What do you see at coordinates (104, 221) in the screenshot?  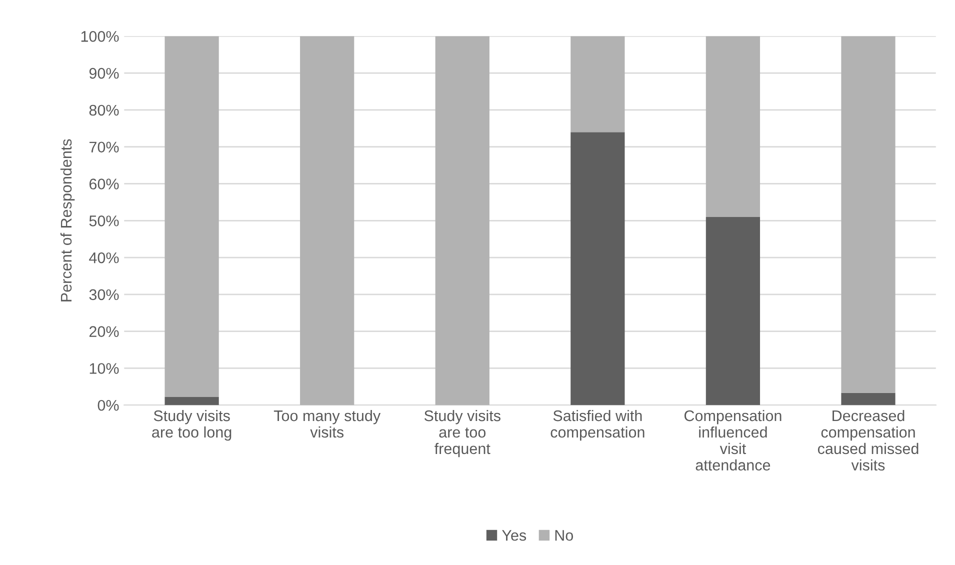 I see `y-tick-label: 50%` at bounding box center [104, 221].